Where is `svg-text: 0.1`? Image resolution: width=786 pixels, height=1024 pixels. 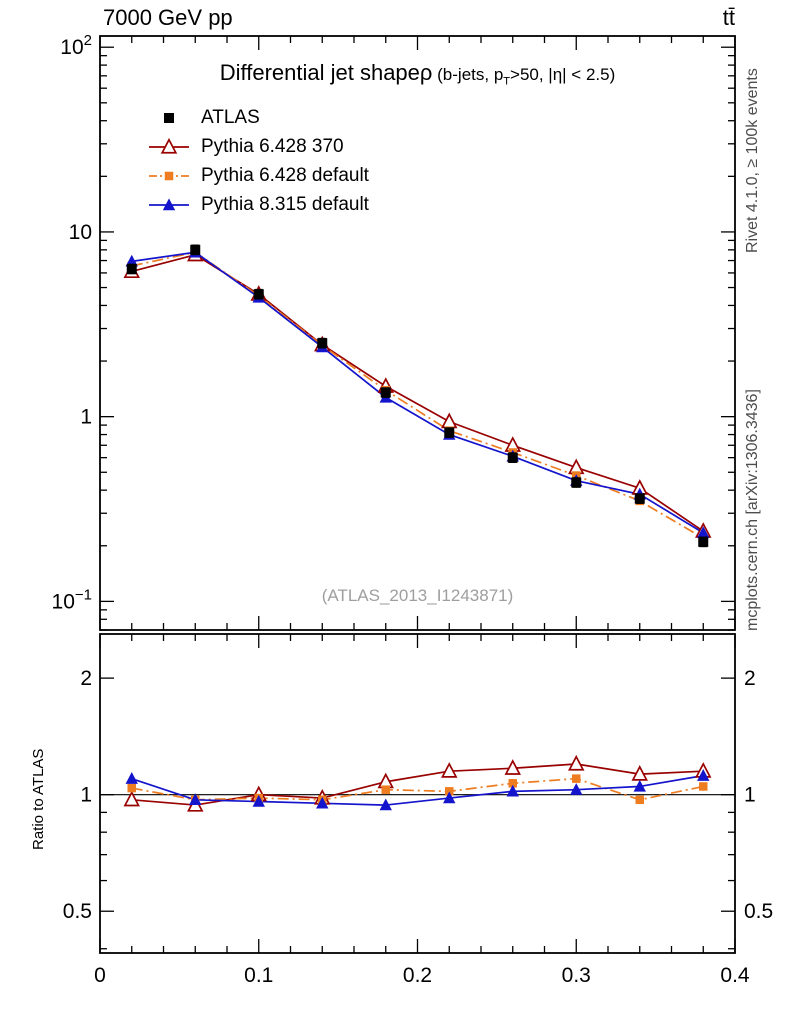
svg-text: 0.1 is located at coordinates (258, 975).